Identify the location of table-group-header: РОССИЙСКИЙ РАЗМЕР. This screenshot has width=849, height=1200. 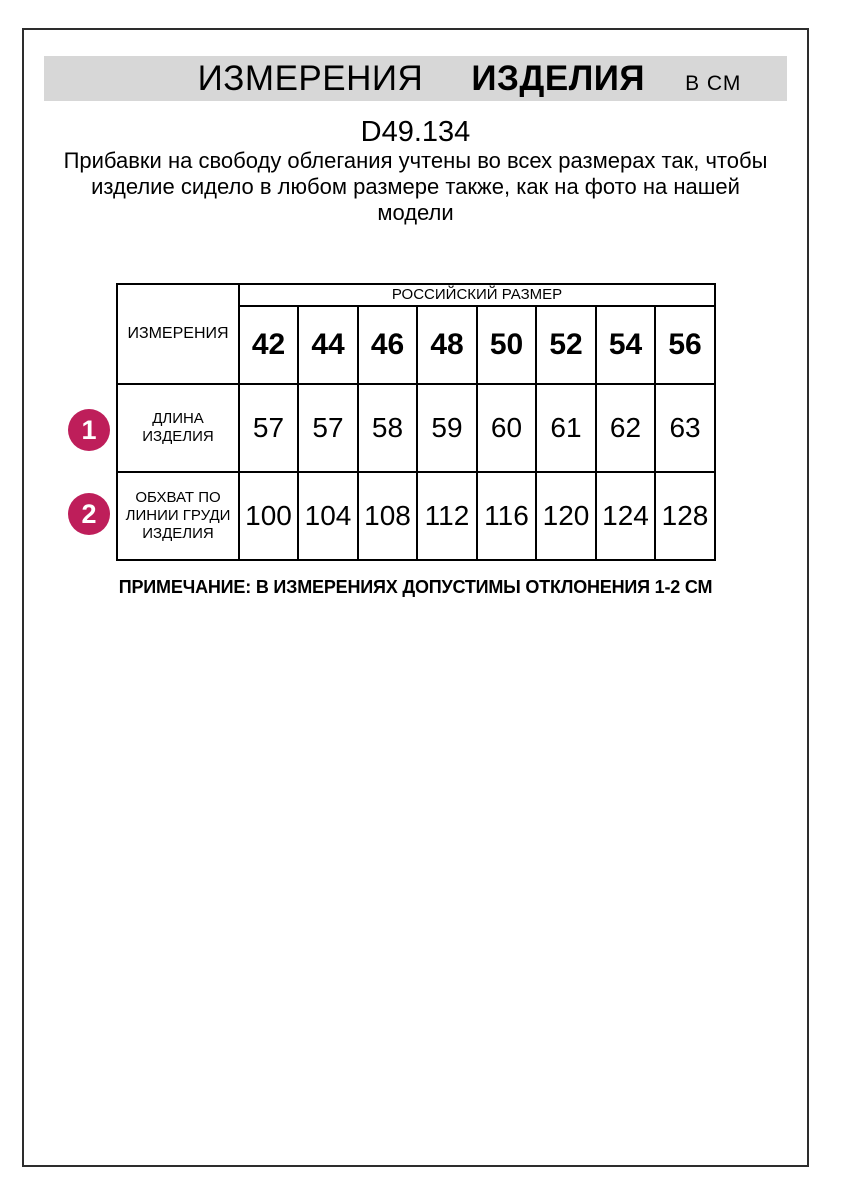
(477, 295).